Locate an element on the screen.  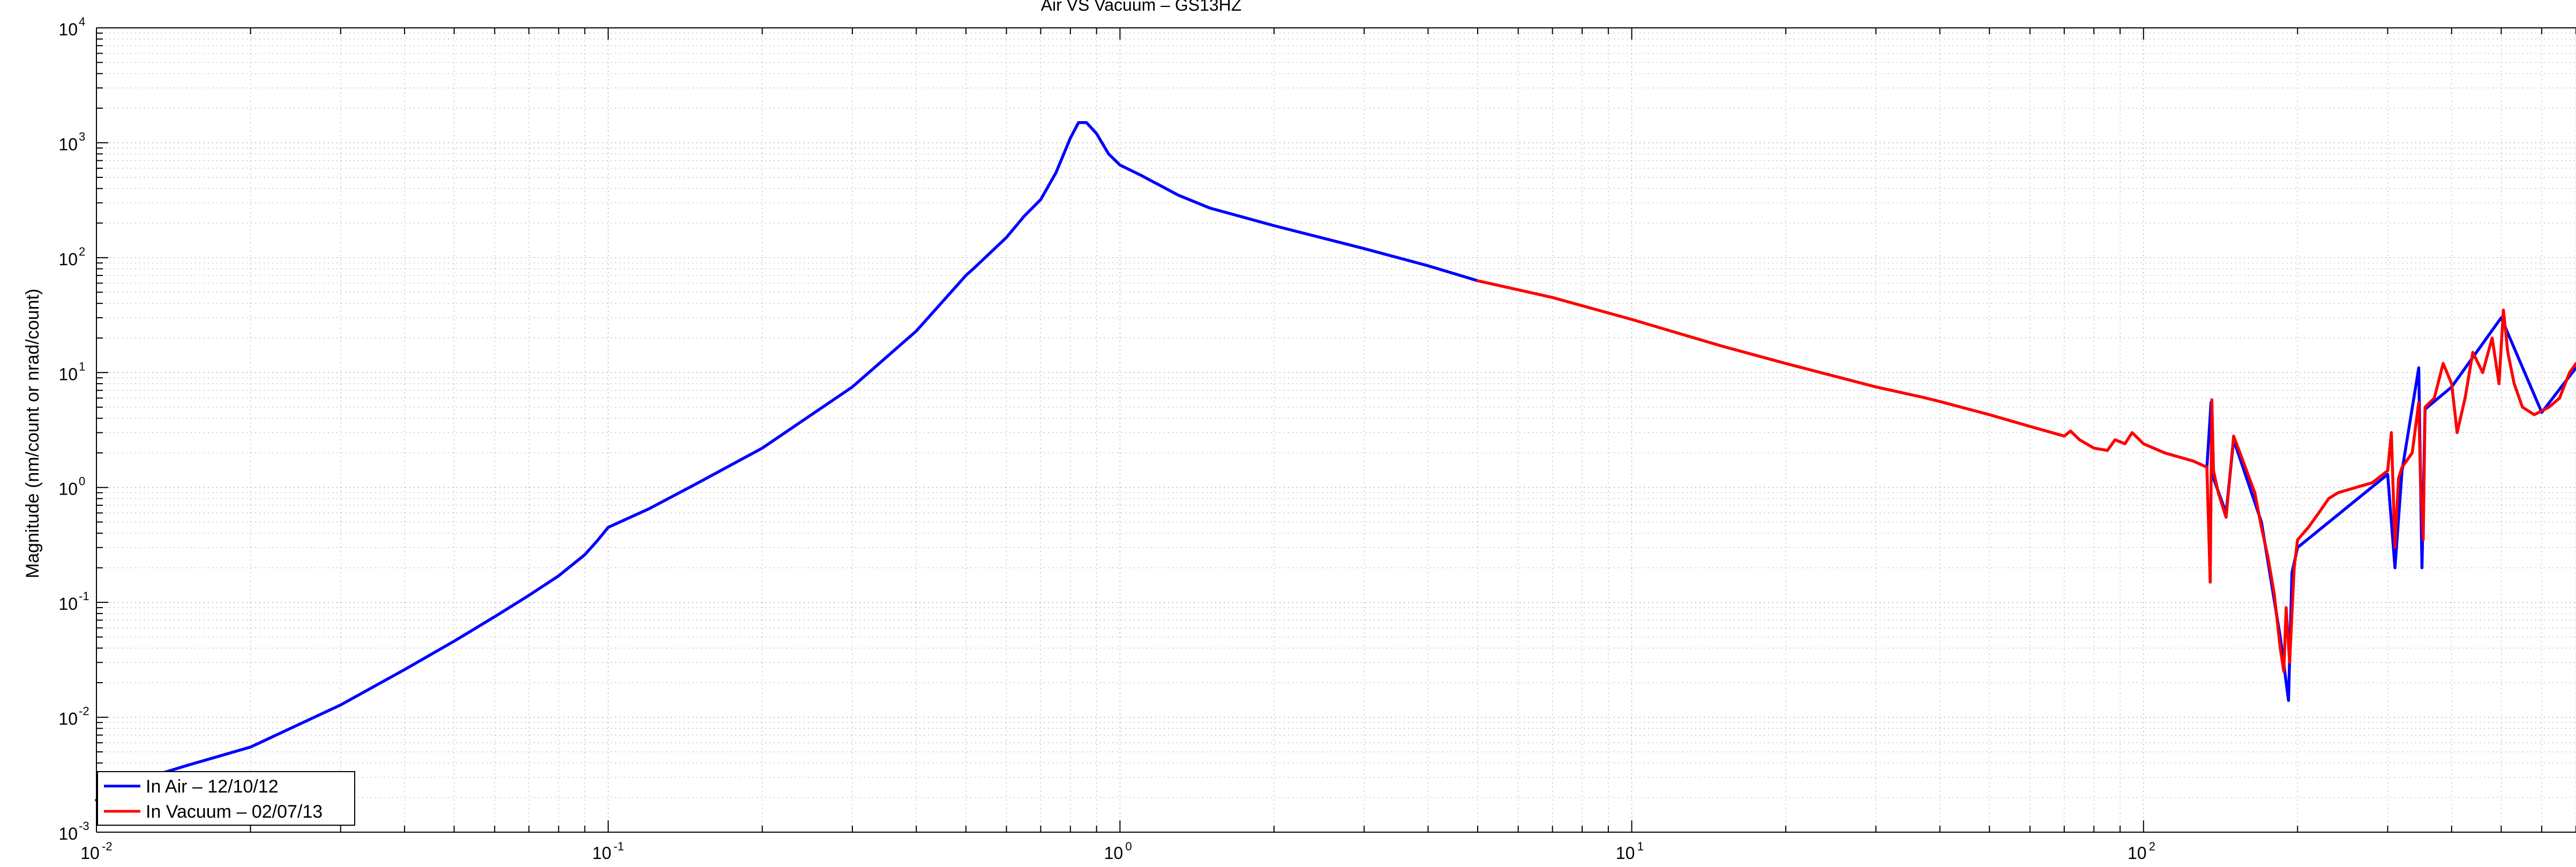
legend-box is located at coordinates (226, 798).